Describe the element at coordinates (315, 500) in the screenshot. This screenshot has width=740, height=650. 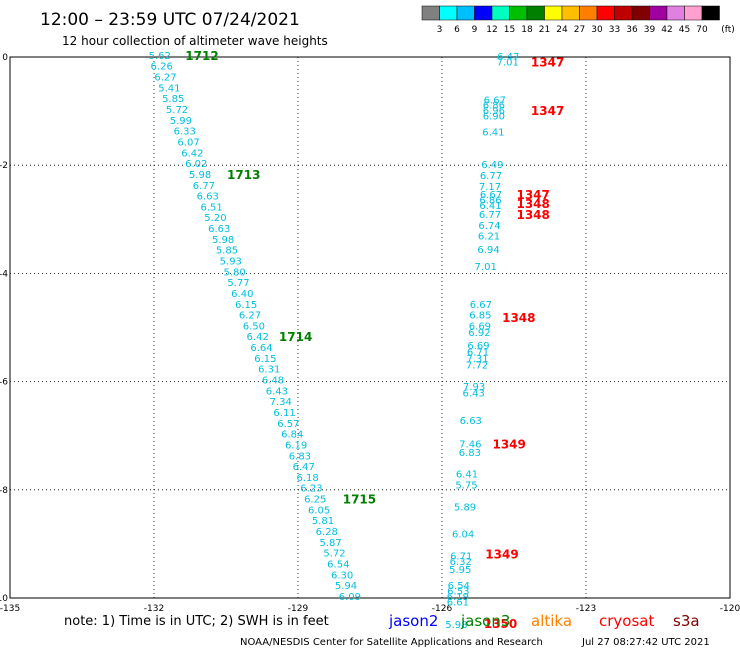
I see `swh-value: 6.25` at that location.